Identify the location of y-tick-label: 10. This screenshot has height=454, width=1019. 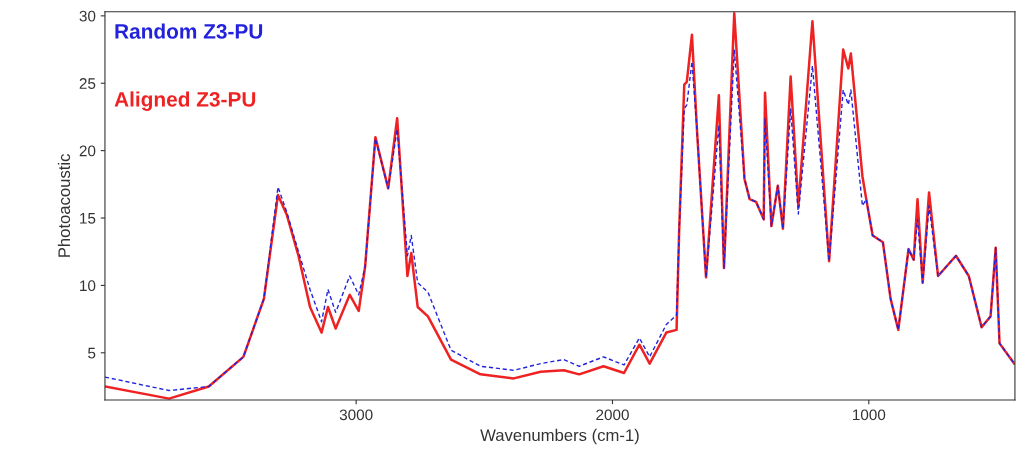
(88, 286).